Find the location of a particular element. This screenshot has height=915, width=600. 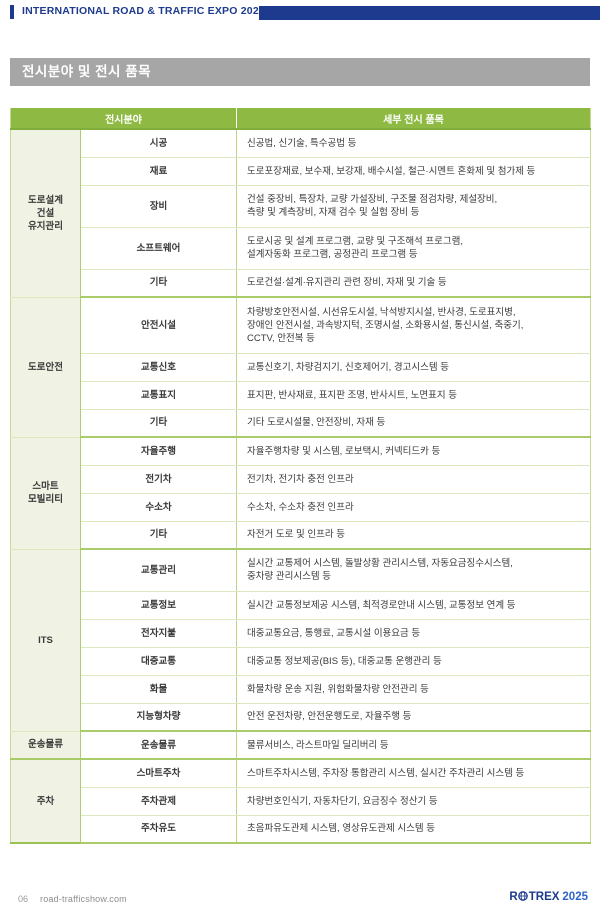

group-cell: 스마트 모빌리티 is located at coordinates (45, 493).